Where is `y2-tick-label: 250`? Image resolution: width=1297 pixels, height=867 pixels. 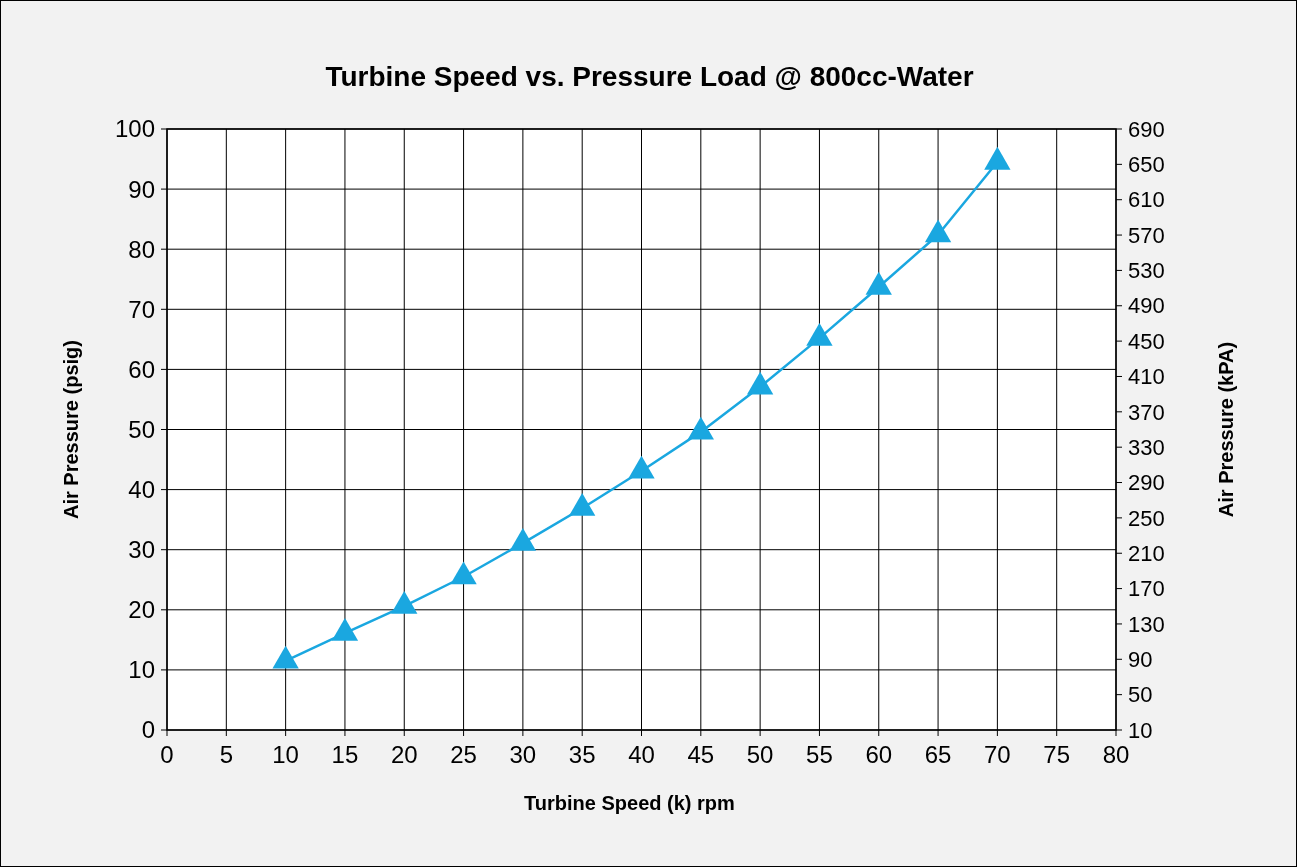
y2-tick-label: 250 is located at coordinates (1146, 518).